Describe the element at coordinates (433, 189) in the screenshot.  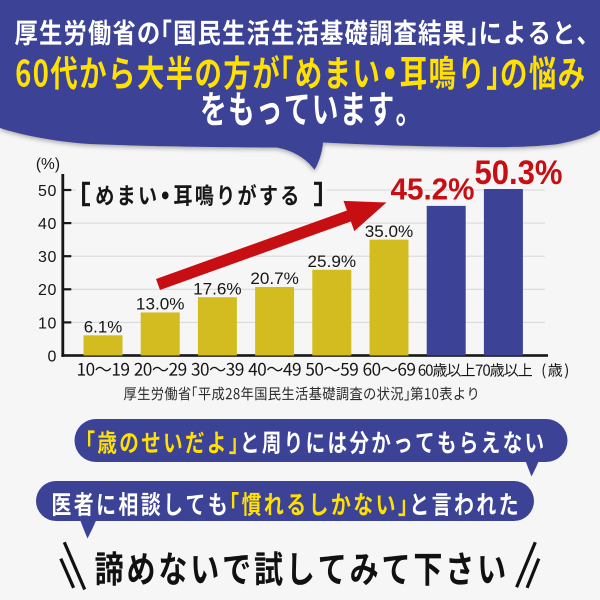
I see `svg-text: 45.2%` at that location.